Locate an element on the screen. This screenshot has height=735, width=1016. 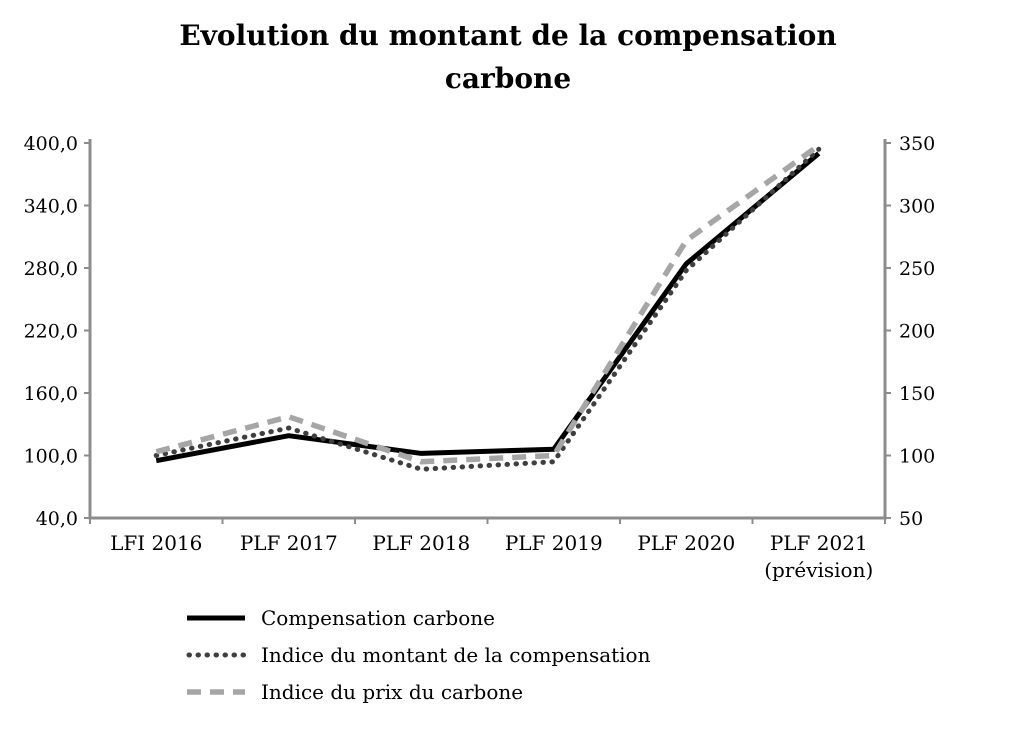
right-axis-tick-label: 50 is located at coordinates (911, 519).